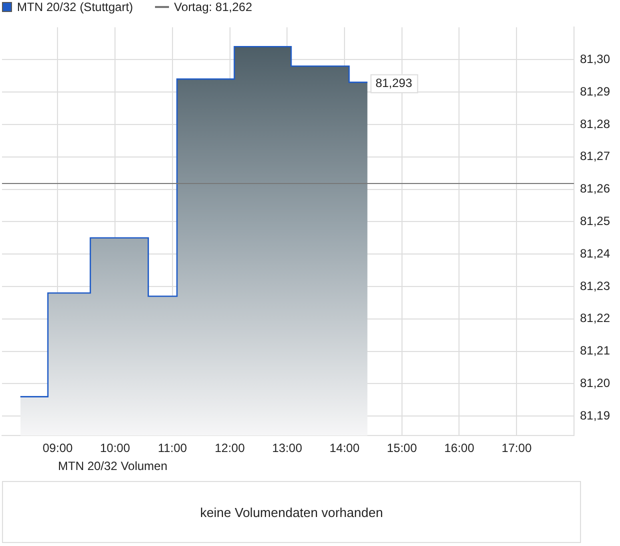  What do you see at coordinates (595, 189) in the screenshot?
I see `y-tick-label: 81,26` at bounding box center [595, 189].